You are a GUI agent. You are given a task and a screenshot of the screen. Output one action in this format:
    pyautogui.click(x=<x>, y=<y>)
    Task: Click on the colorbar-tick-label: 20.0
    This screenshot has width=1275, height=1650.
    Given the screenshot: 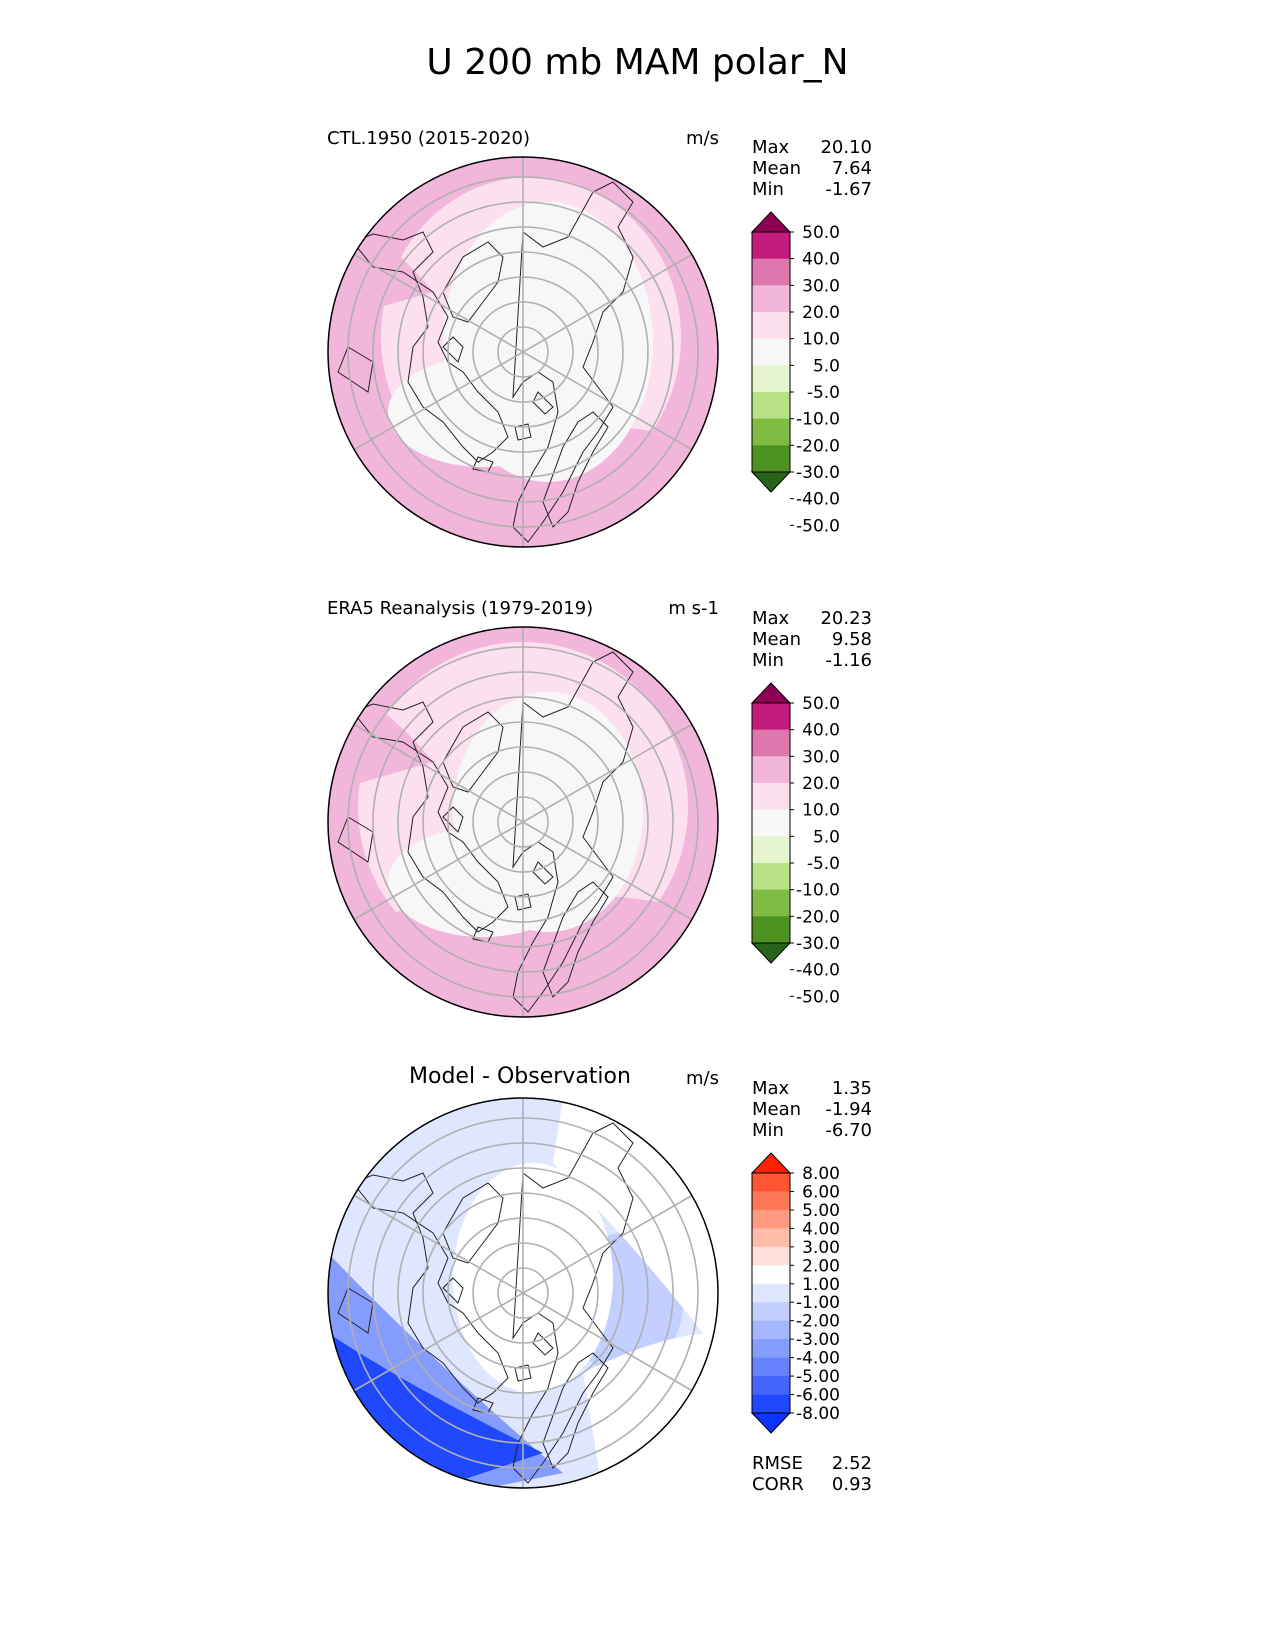 What is the action you would take?
    pyautogui.click(x=821, y=313)
    